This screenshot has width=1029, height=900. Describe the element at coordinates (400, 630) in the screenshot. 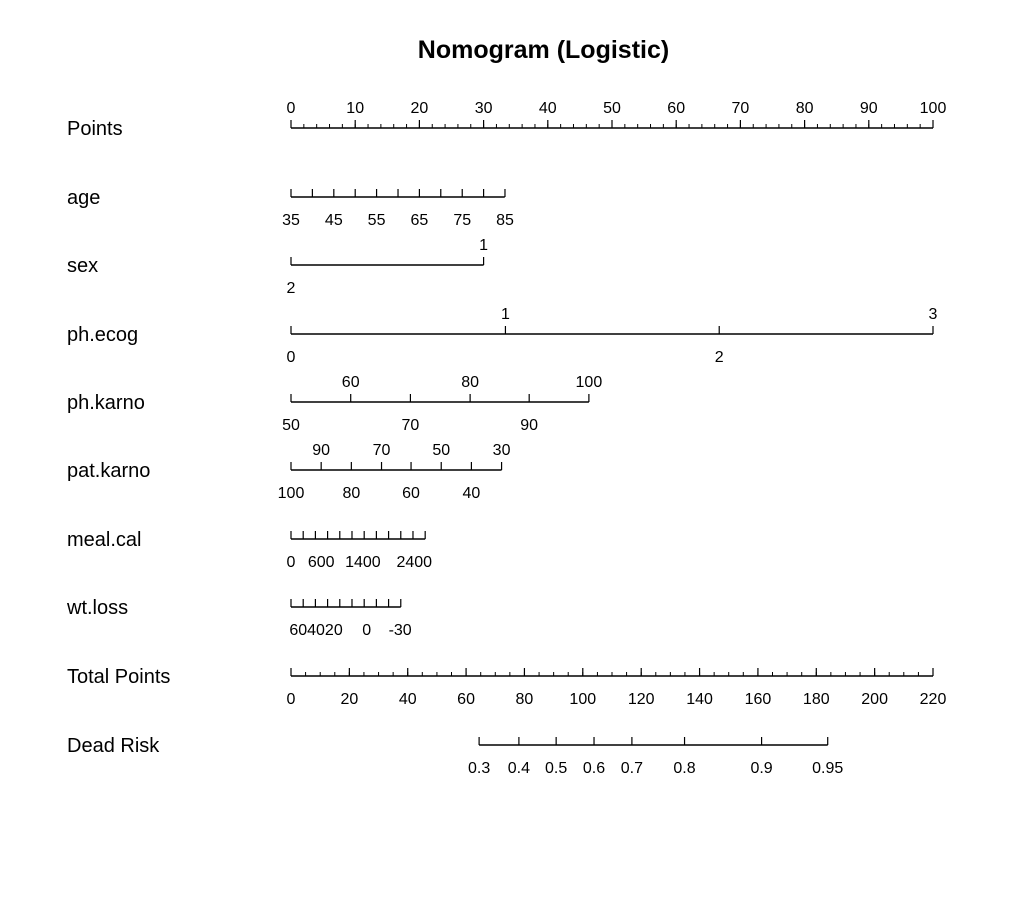

I see `tick-label-wt-loss: -30` at that location.